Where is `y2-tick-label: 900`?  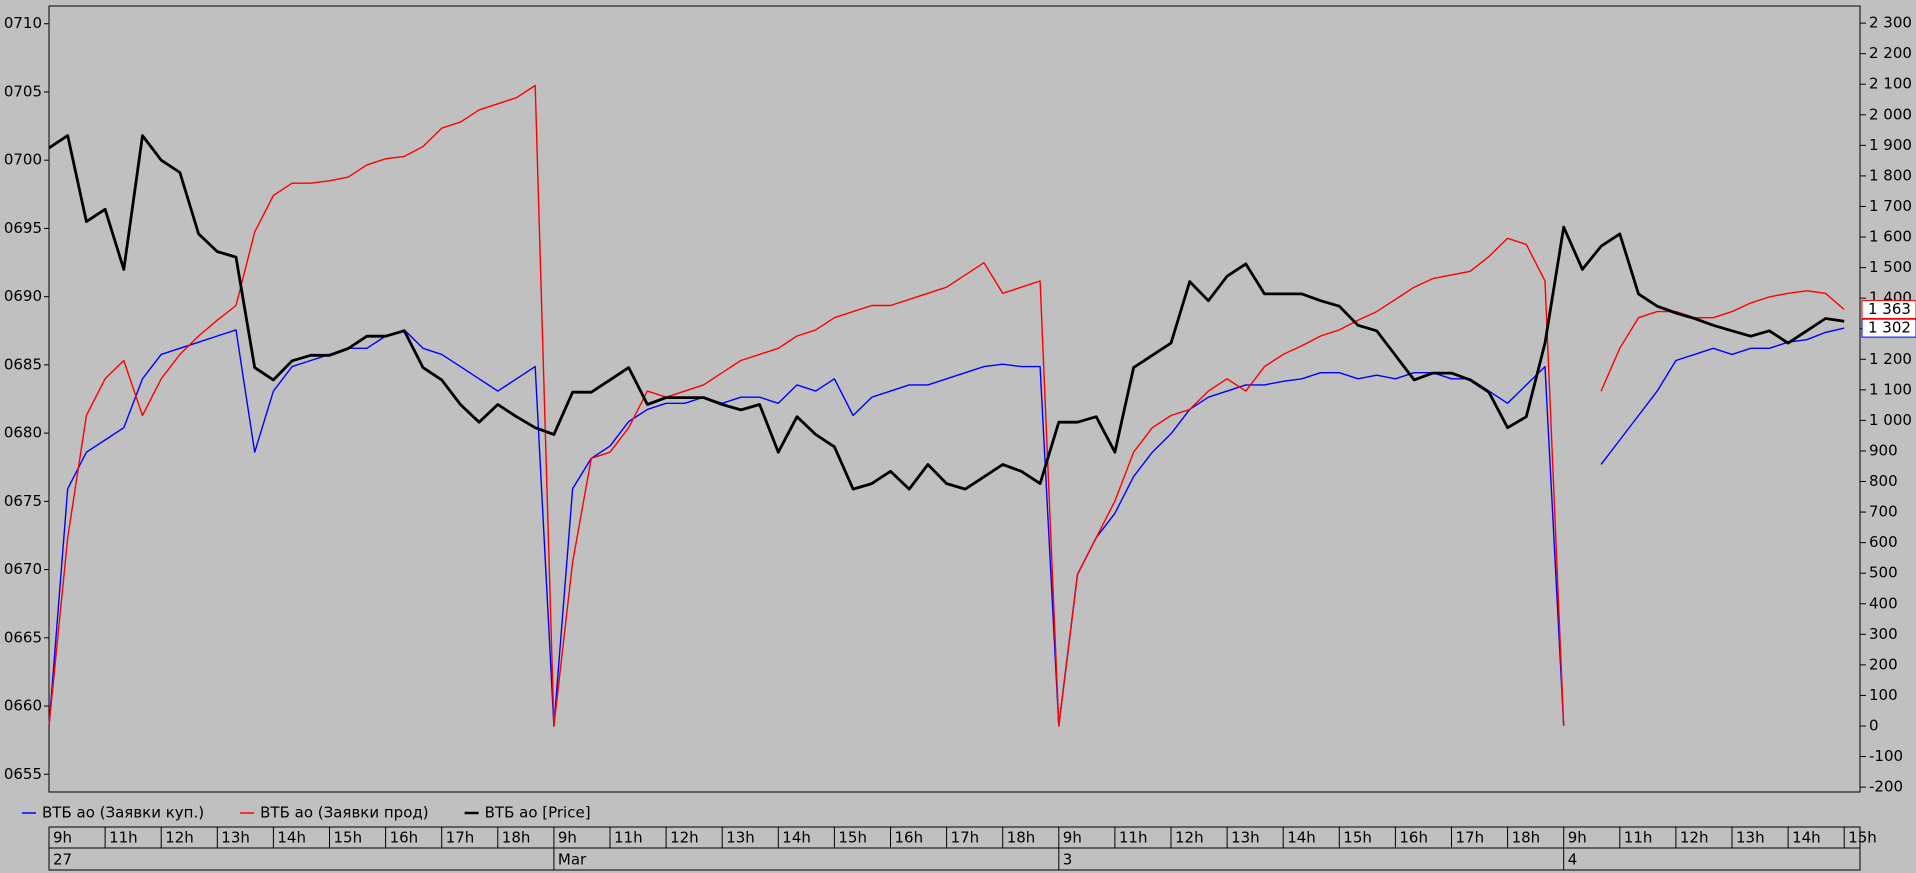 y2-tick-label: 900 is located at coordinates (1883, 450).